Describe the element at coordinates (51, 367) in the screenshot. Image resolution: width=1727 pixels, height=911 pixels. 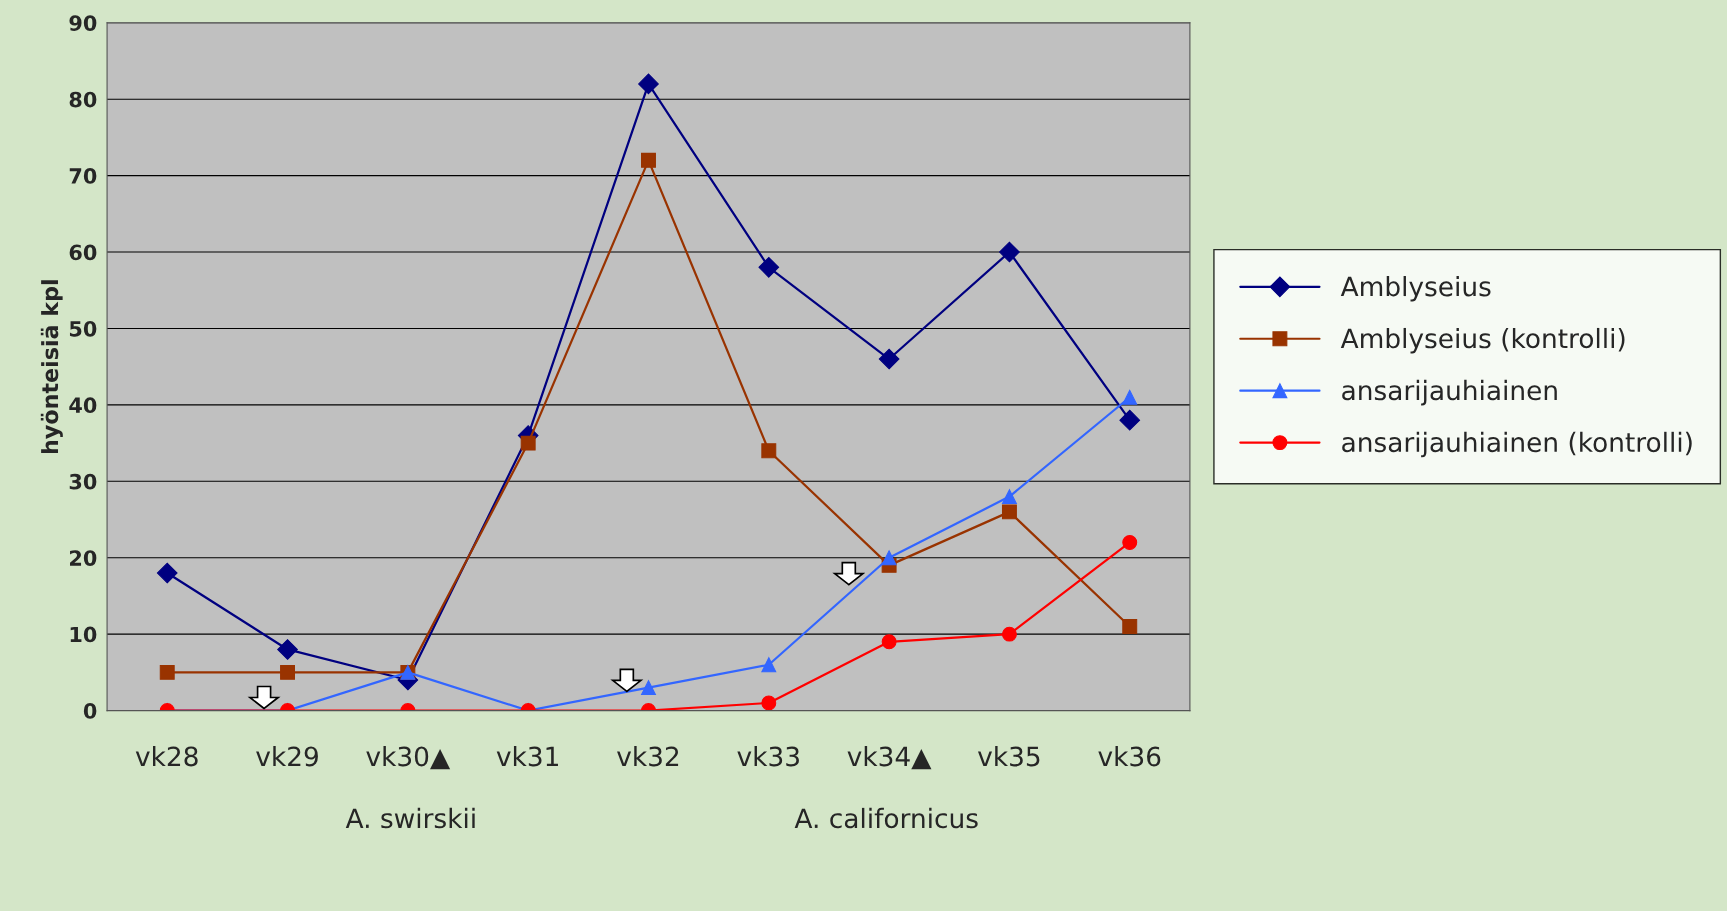
I see `y-axis-title: hyönteisiä kpl` at that location.